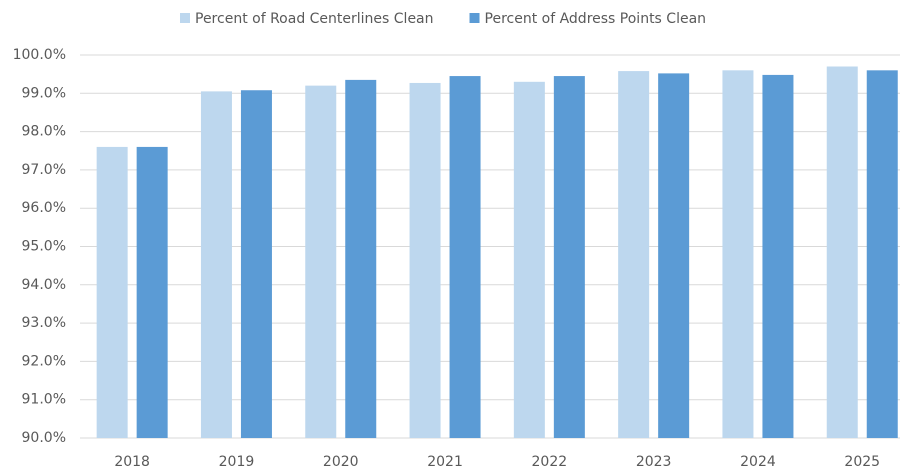  What do you see at coordinates (44, 361) in the screenshot?
I see `y-tick-label: 92.0%` at bounding box center [44, 361].